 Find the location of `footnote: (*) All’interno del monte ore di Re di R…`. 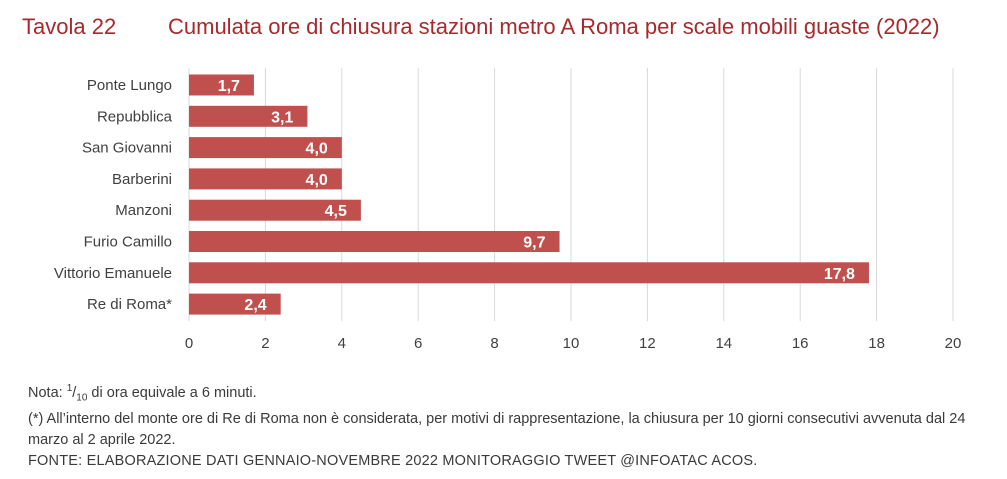

footnote: (*) All’interno del monte ore di Re di R… is located at coordinates (497, 429).